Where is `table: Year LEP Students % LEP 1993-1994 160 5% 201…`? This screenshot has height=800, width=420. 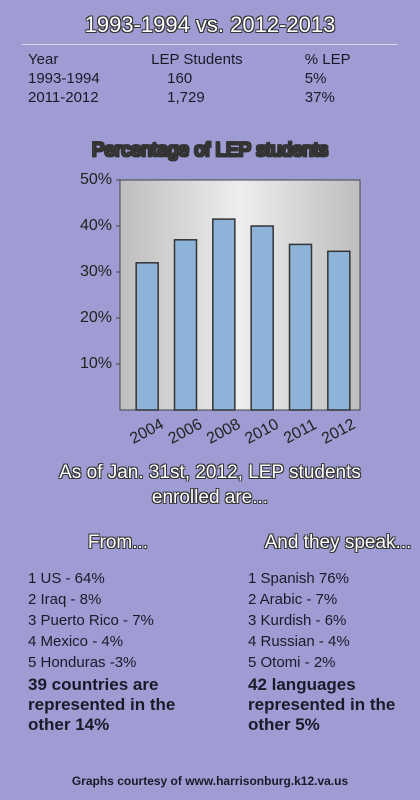 table: Year LEP Students % LEP 1993-1994 160 5% 201… is located at coordinates (204, 78).